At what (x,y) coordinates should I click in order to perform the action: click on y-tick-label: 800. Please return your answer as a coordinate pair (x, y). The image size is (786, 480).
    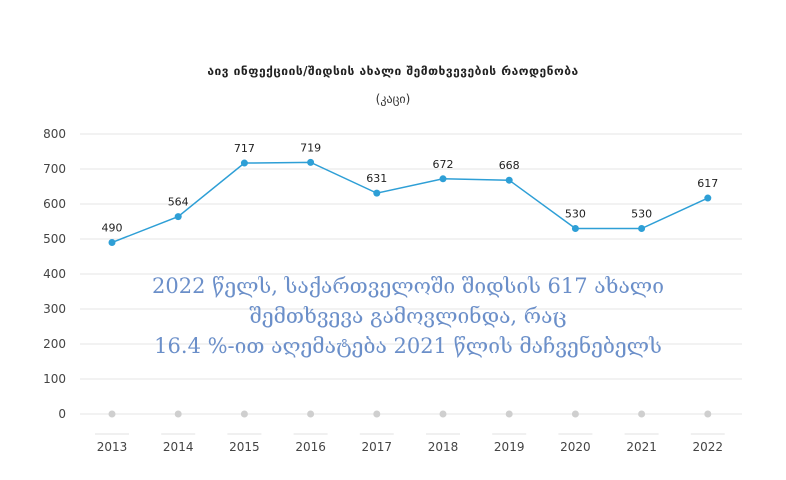
    Looking at the image, I should click on (54, 134).